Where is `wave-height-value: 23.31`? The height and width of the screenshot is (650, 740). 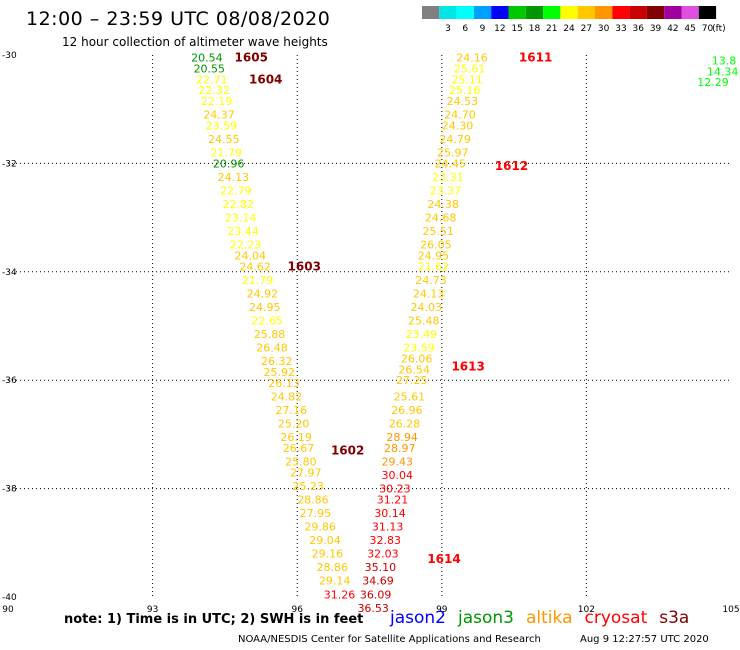
wave-height-value: 23.31 is located at coordinates (448, 177).